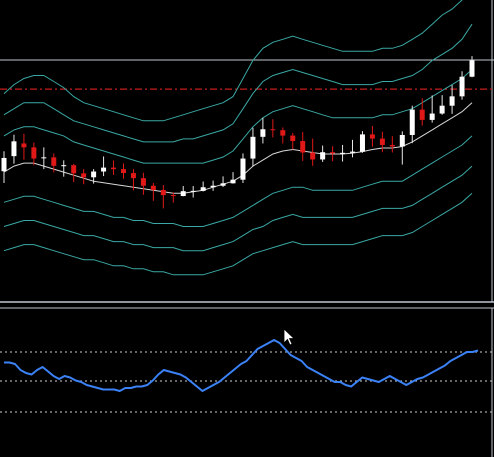 This screenshot has width=494, height=457. I want to click on mouse-pointer-icon, so click(289, 337).